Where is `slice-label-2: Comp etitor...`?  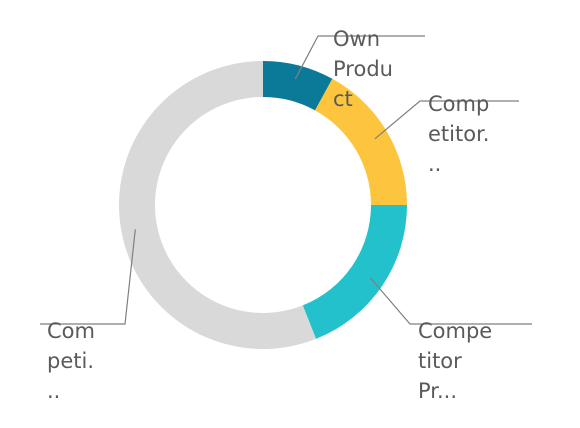 slice-label-2: Comp etitor... is located at coordinates (458, 134).